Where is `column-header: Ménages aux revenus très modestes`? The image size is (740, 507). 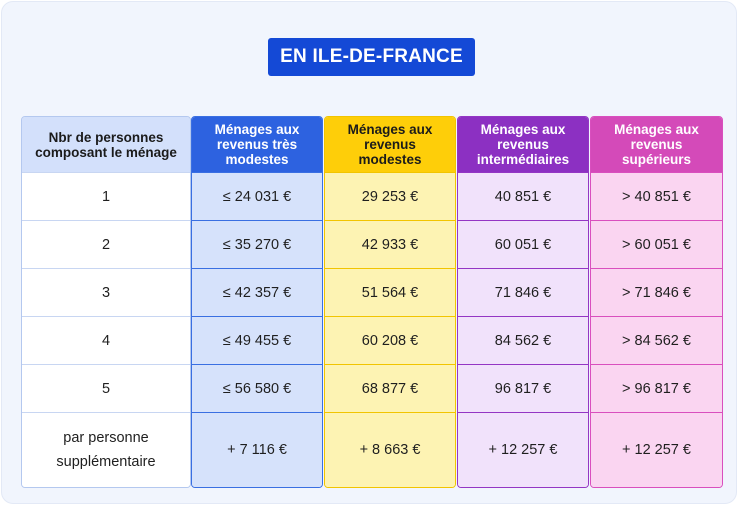 column-header: Ménages aux revenus très modestes is located at coordinates (257, 144).